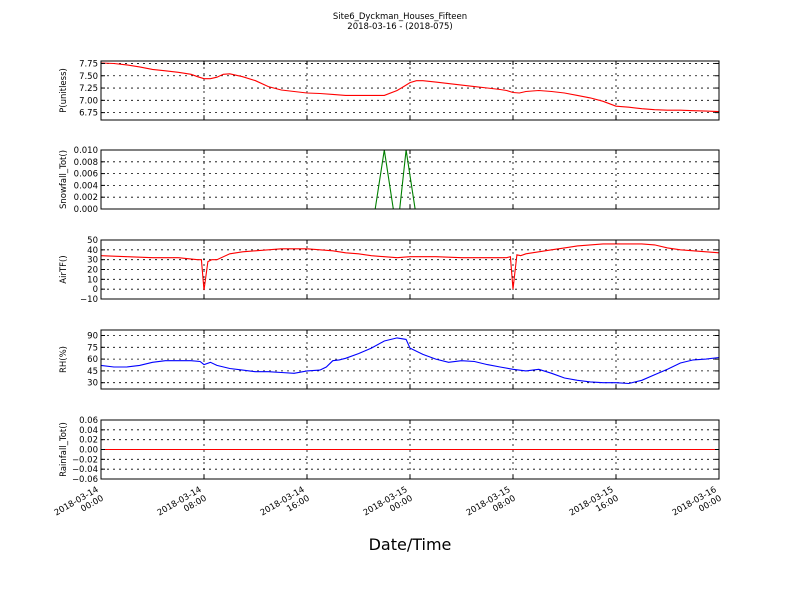 Image resolution: width=800 pixels, height=600 pixels. Describe the element at coordinates (88, 441) in the screenshot. I see `ytick-label-5-4: 0.02` at that location.